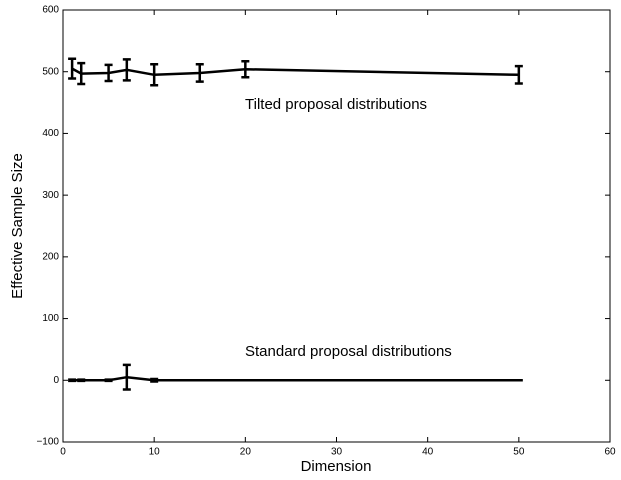  What do you see at coordinates (519, 452) in the screenshot?
I see `x-tick-label: 50` at bounding box center [519, 452].